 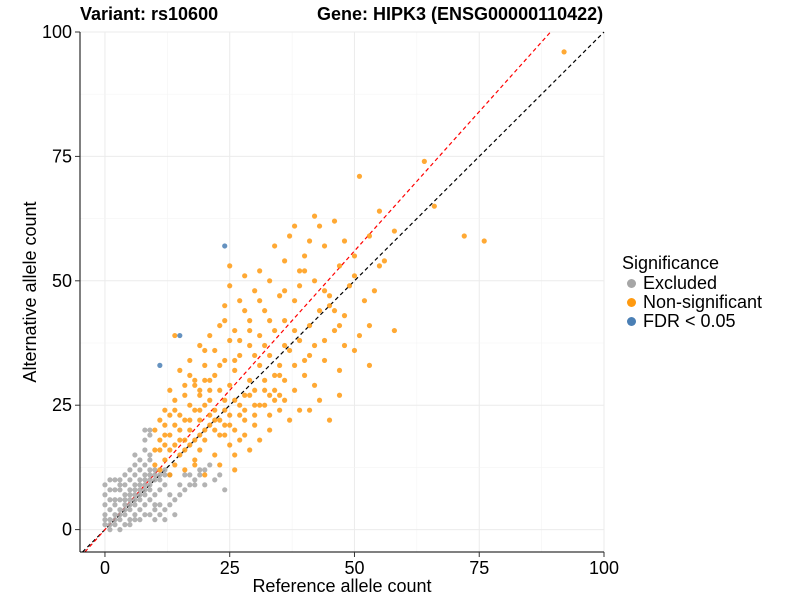 What do you see at coordinates (680, 283) in the screenshot?
I see `legend-label-excluded: Excluded` at bounding box center [680, 283].